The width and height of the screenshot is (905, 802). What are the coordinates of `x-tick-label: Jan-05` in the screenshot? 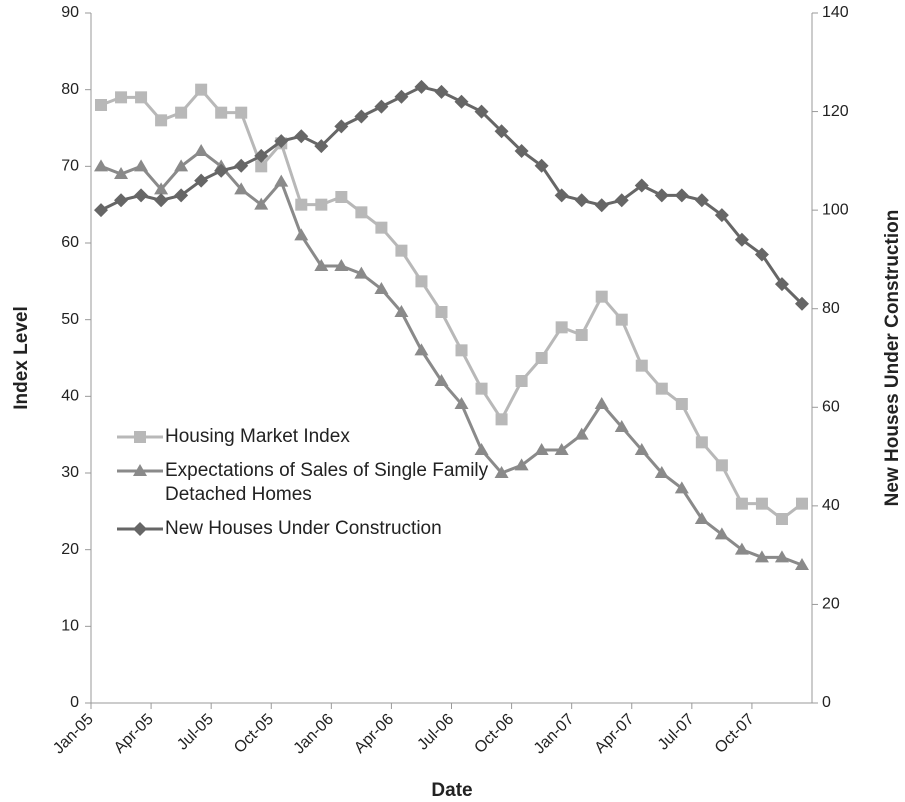 It's located at (73, 734).